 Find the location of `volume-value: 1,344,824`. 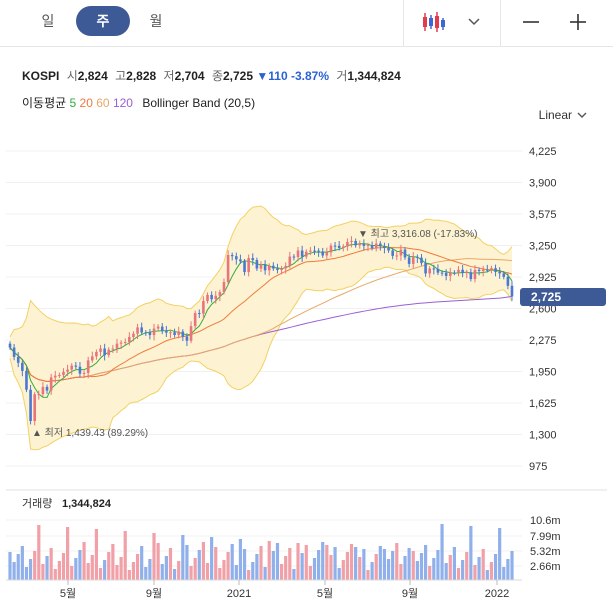

volume-value: 1,344,824 is located at coordinates (374, 76).